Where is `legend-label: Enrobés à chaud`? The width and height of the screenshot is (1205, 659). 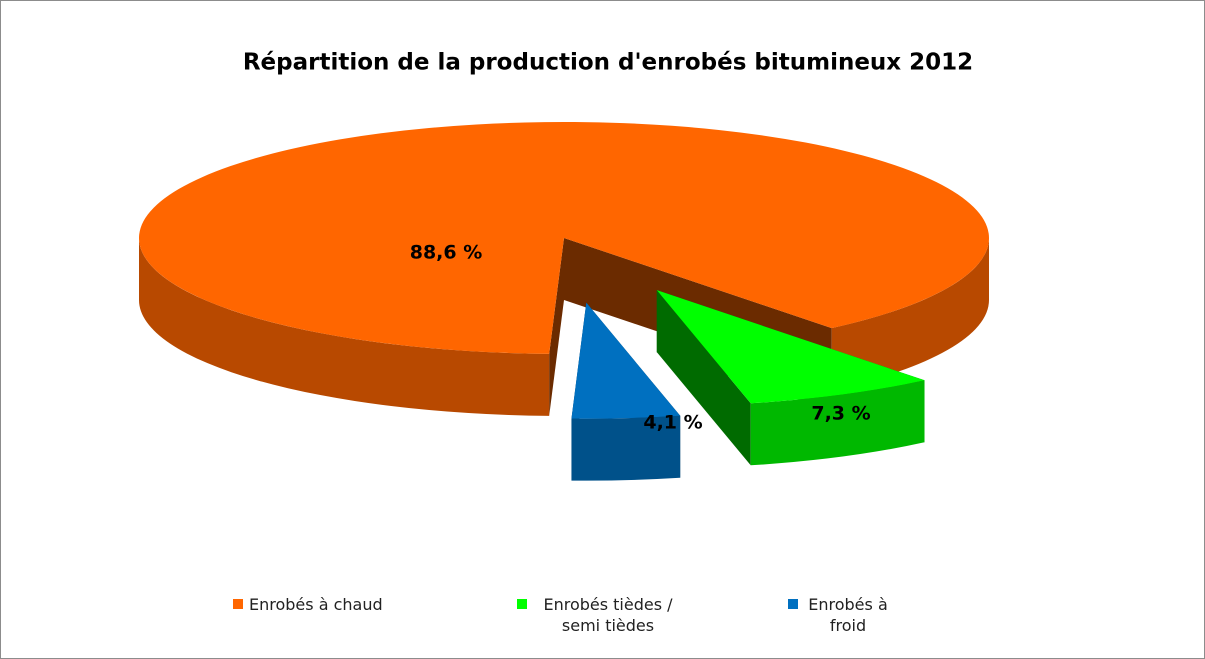 legend-label: Enrobés à chaud is located at coordinates (316, 604).